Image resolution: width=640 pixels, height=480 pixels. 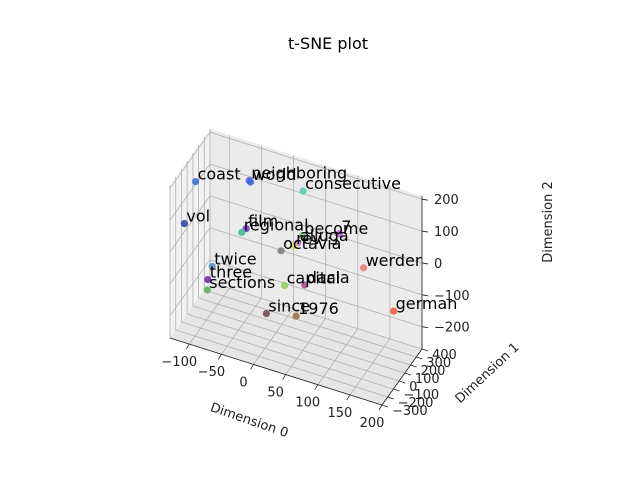 What do you see at coordinates (410, 411) in the screenshot?
I see `y-tick-label: −300` at bounding box center [410, 411].